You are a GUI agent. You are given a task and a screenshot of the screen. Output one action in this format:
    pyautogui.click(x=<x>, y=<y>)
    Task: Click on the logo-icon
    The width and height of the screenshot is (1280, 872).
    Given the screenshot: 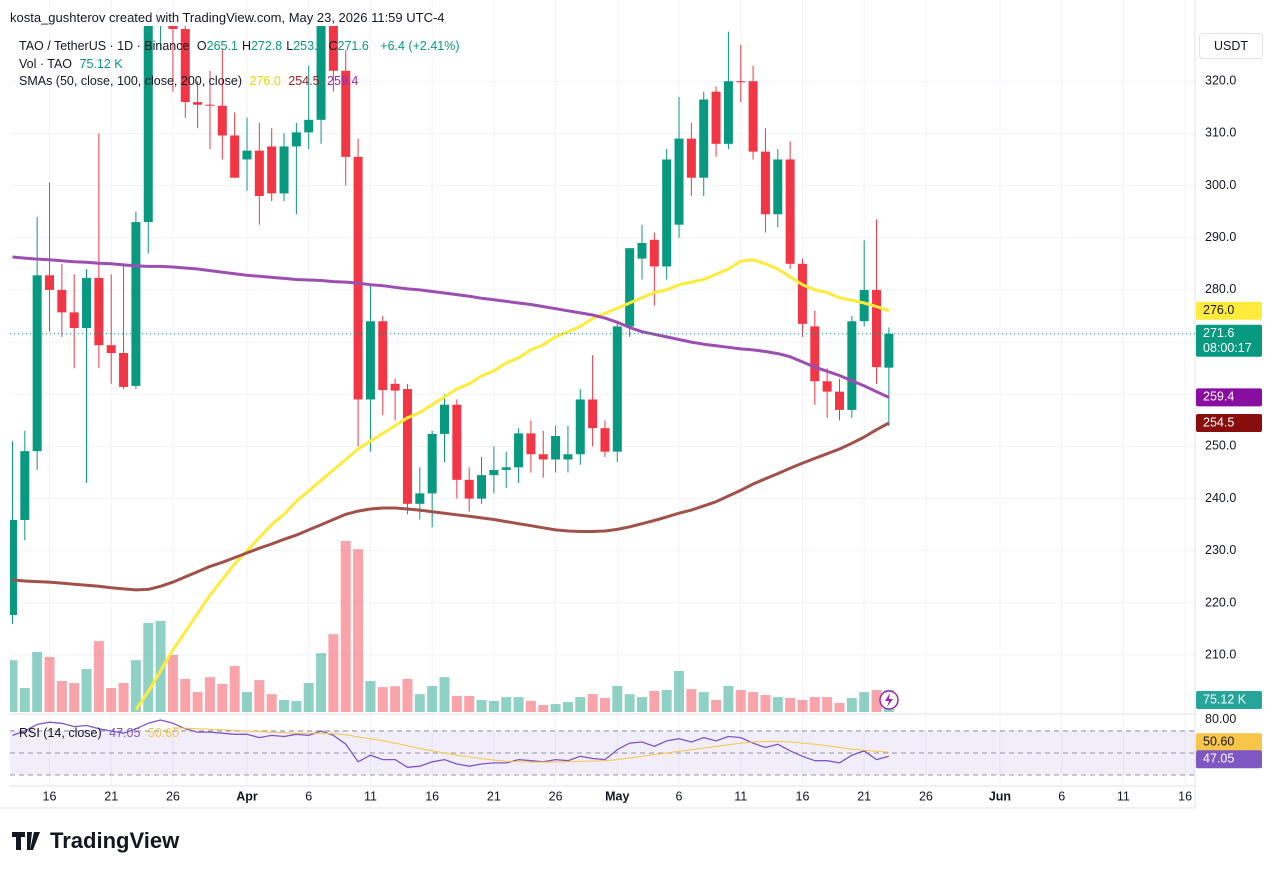 What is the action you would take?
    pyautogui.click(x=26, y=841)
    